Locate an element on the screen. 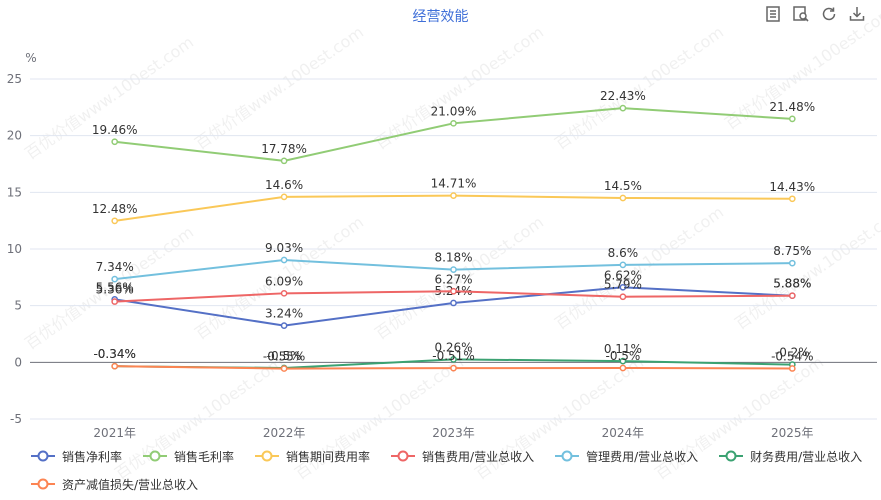 This screenshot has width=881, height=500. legend-label: 销售毛利率 is located at coordinates (204, 456).